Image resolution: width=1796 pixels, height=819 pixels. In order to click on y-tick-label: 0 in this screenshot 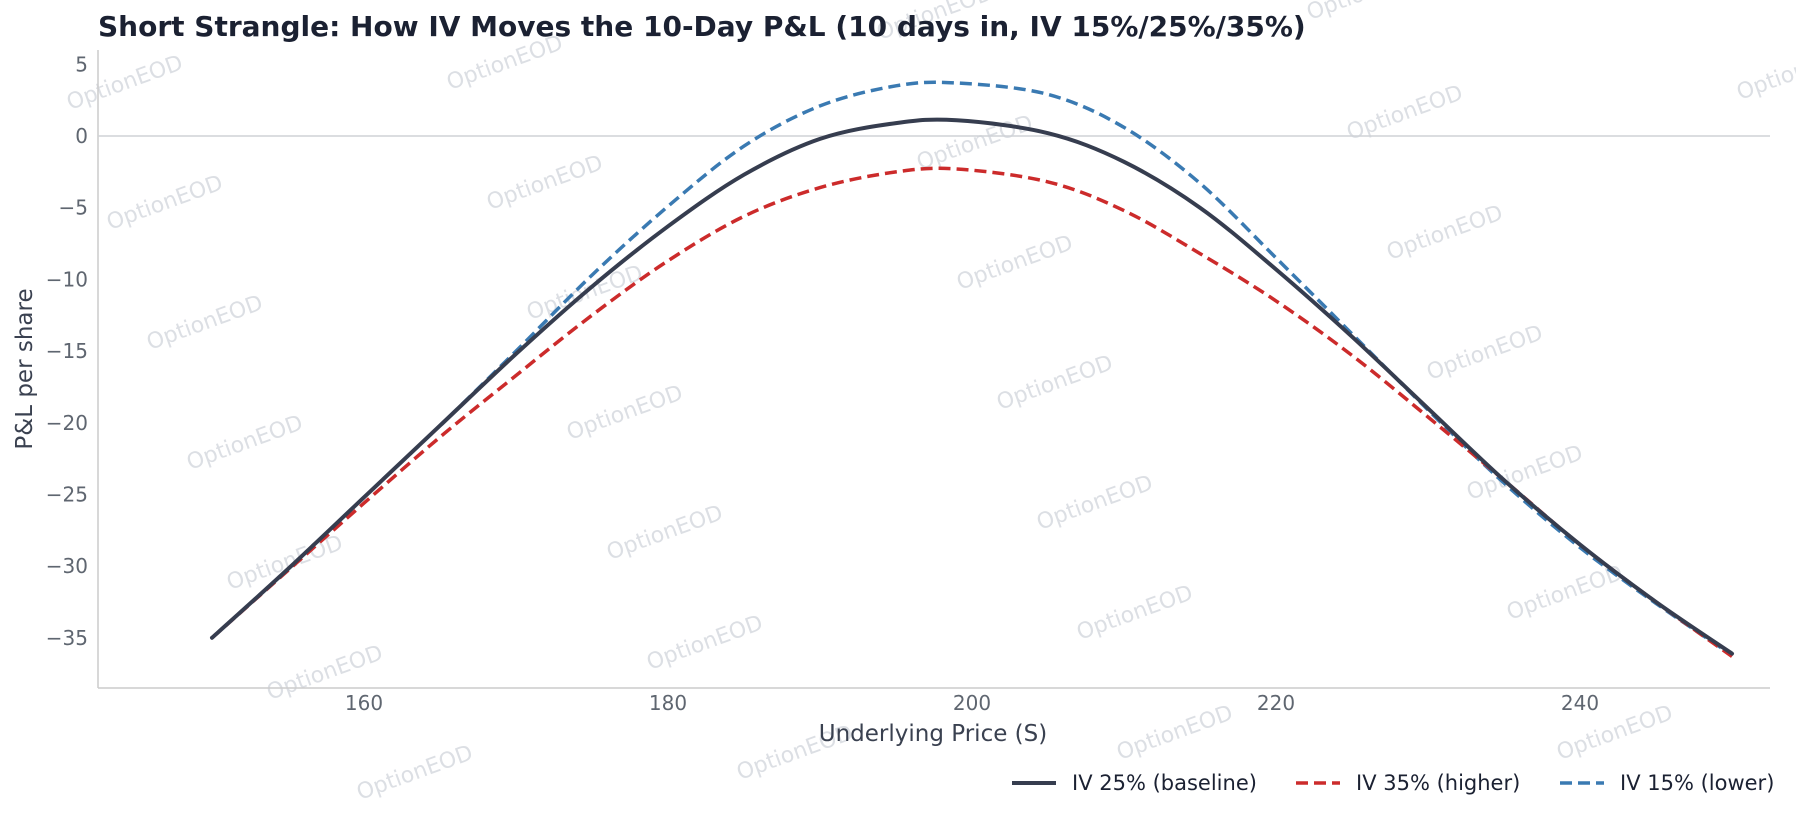, I will do `click(81, 136)`.